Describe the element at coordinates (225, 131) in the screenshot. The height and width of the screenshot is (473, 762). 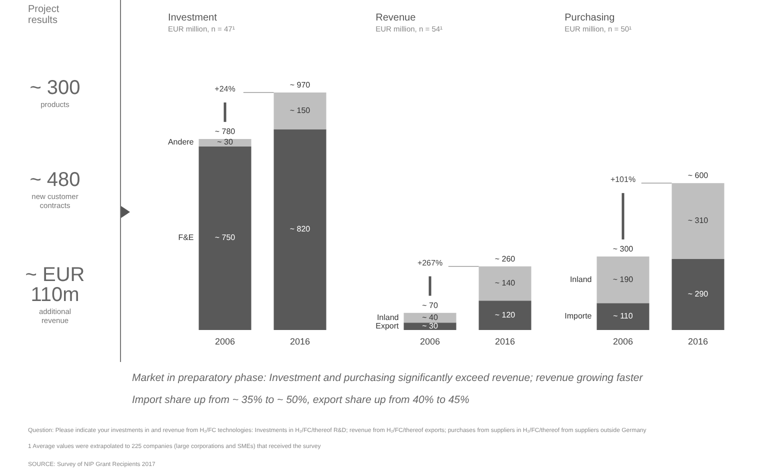
I see `total-label: ~ 780` at that location.